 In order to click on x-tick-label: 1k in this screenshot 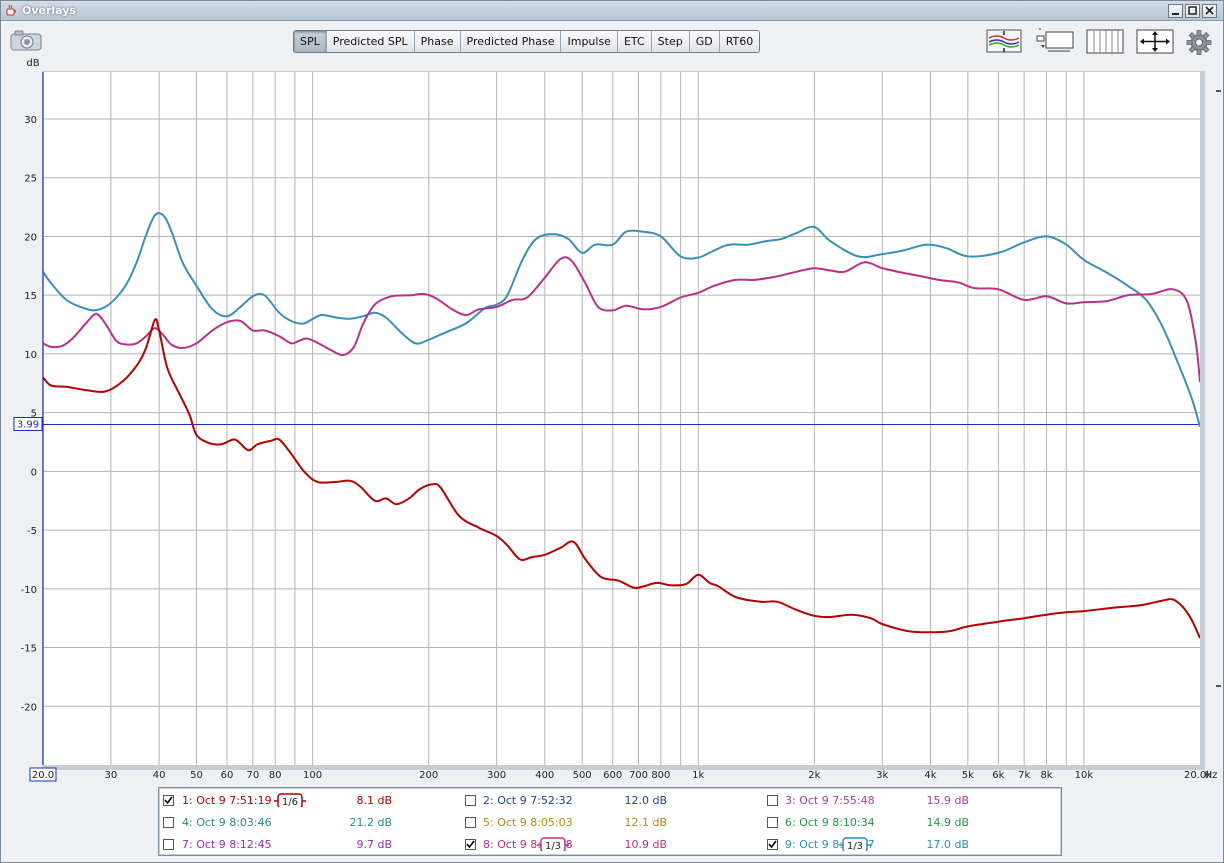, I will do `click(698, 775)`.